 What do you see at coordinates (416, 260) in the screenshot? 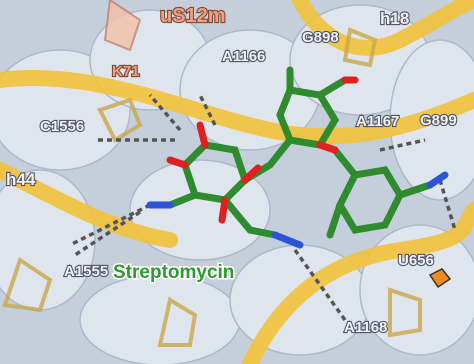
I see `residue-label: U656` at bounding box center [416, 260].